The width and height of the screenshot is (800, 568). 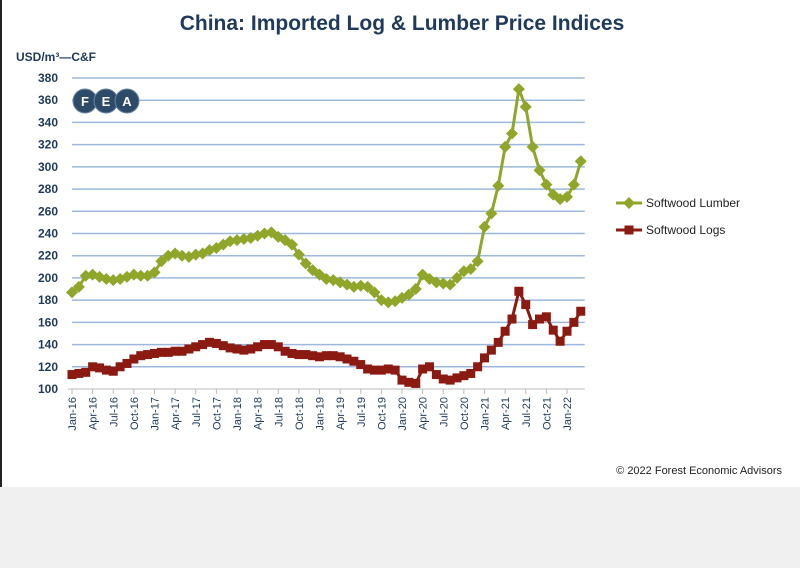 I want to click on legend-label: Softwood Logs, so click(x=685, y=230).